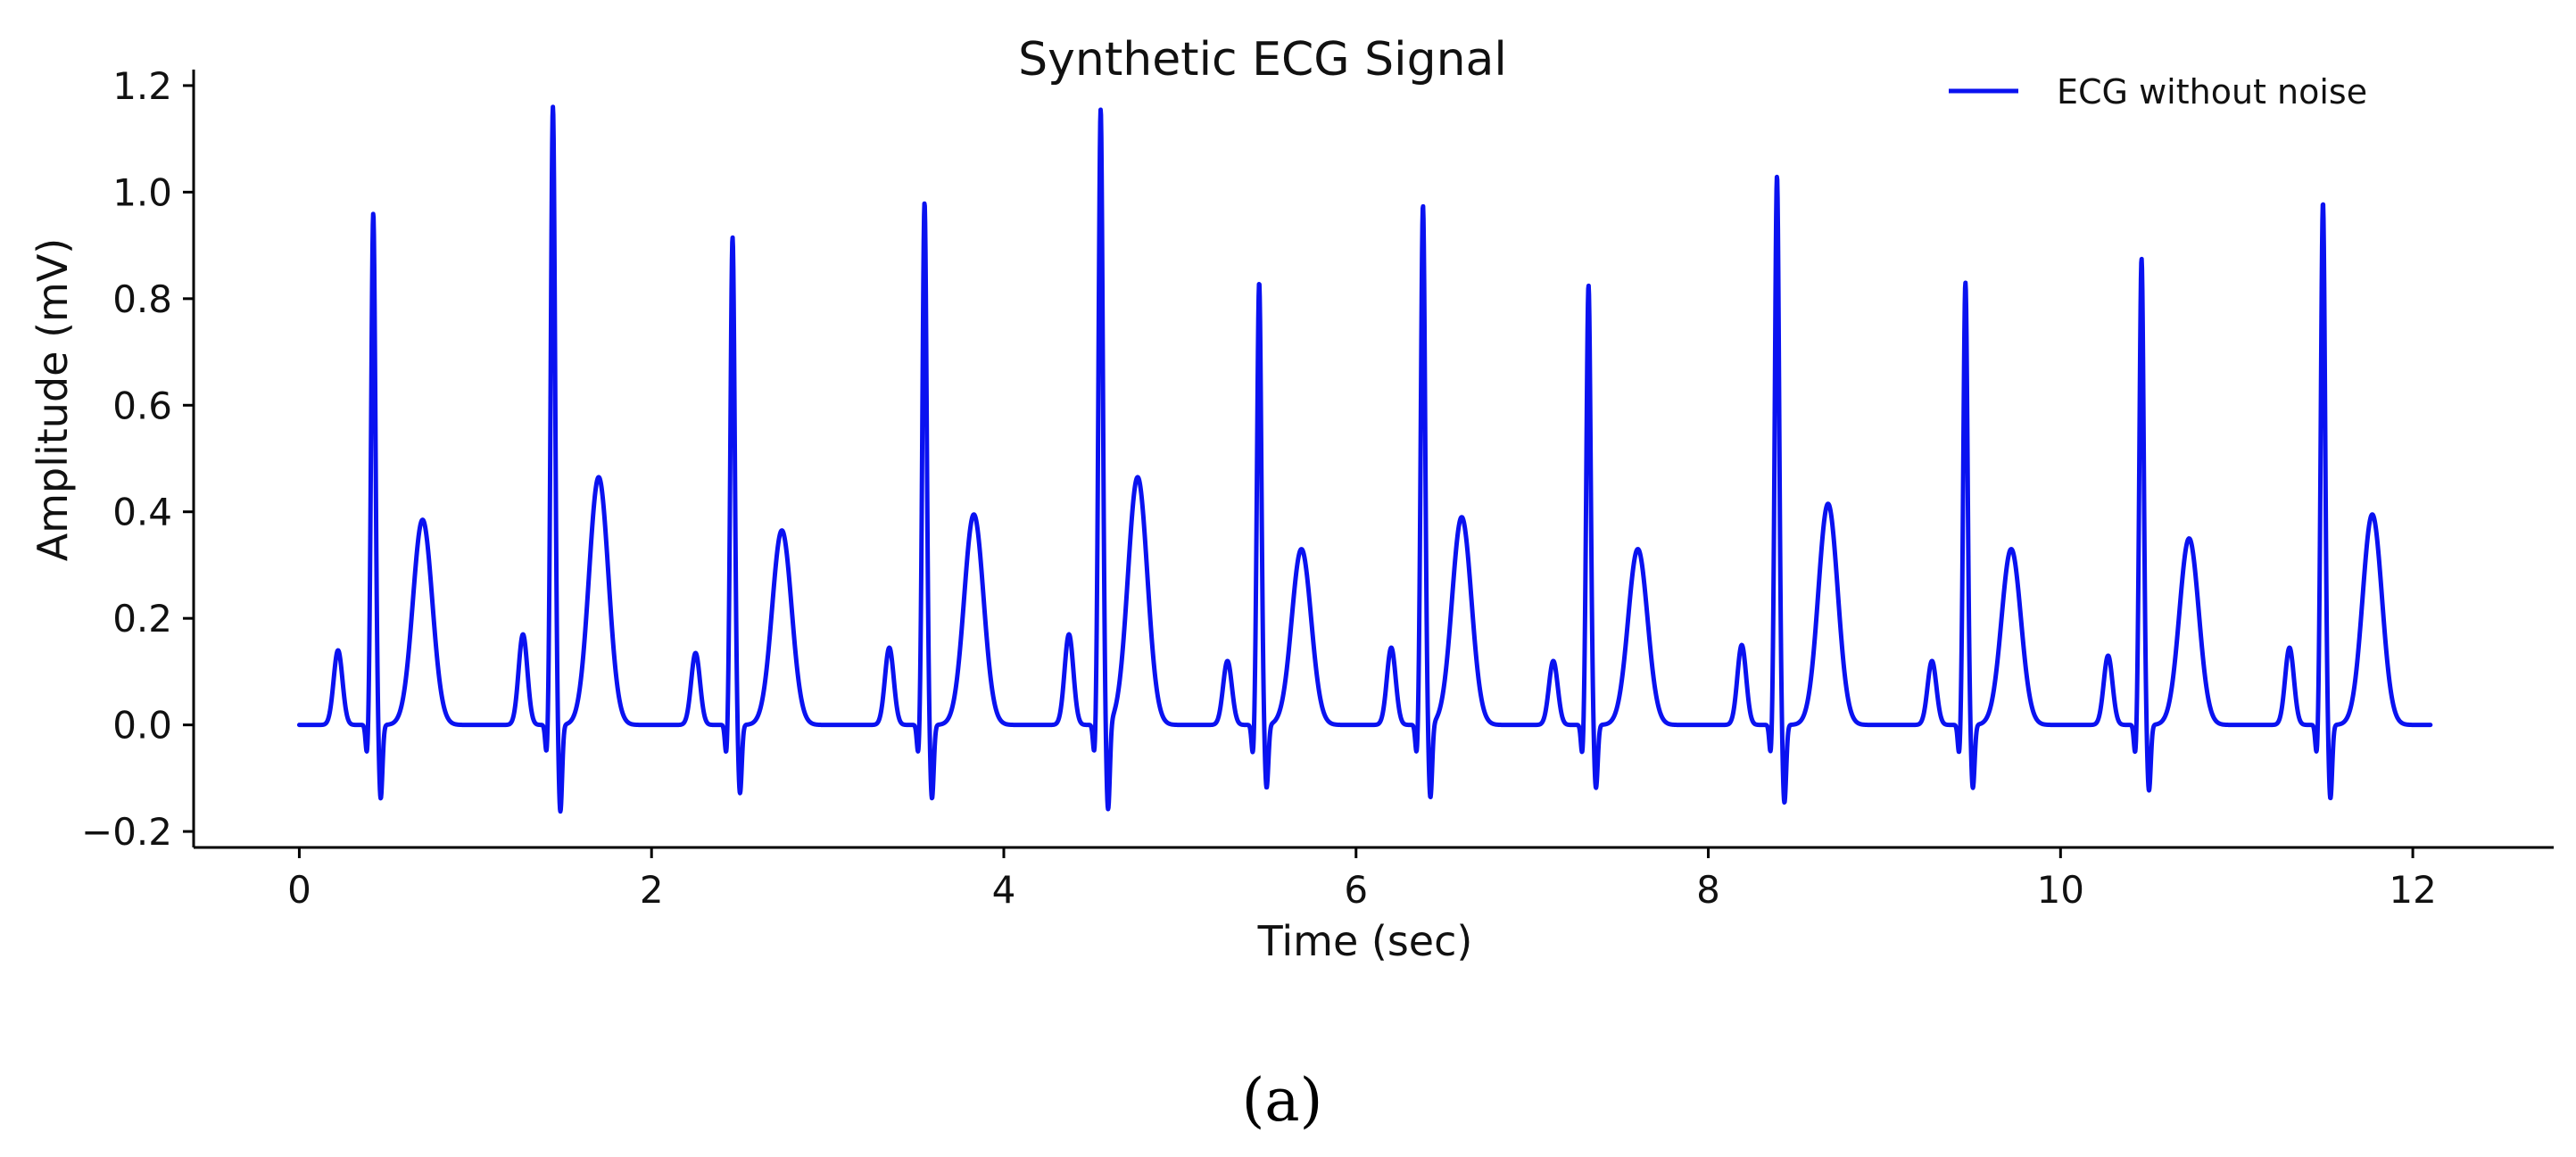 The height and width of the screenshot is (1157, 2576). I want to click on x-axis-ticks: 0 2 4 6 8 10 12, so click(1362, 879).